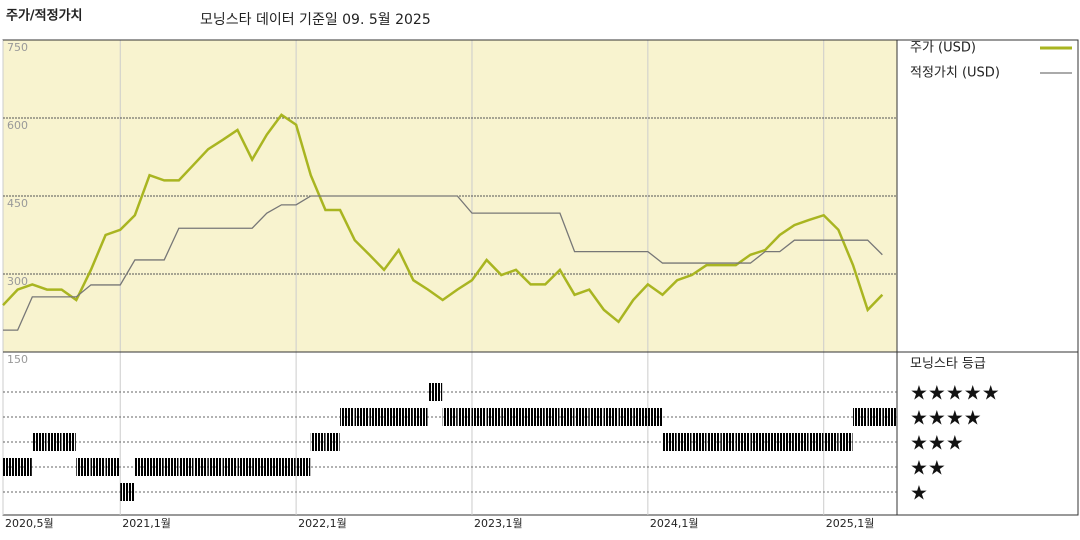 The height and width of the screenshot is (540, 1080). I want to click on rating-level: ★★★★★, so click(955, 393).